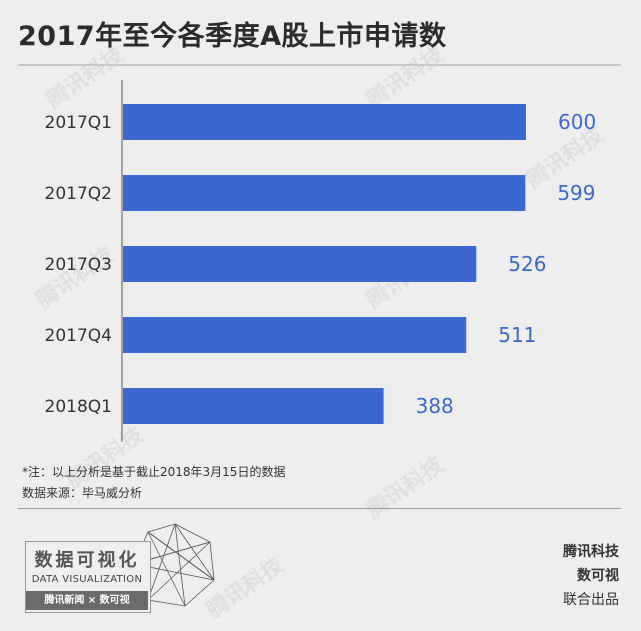  I want to click on value-label: 511, so click(517, 335).